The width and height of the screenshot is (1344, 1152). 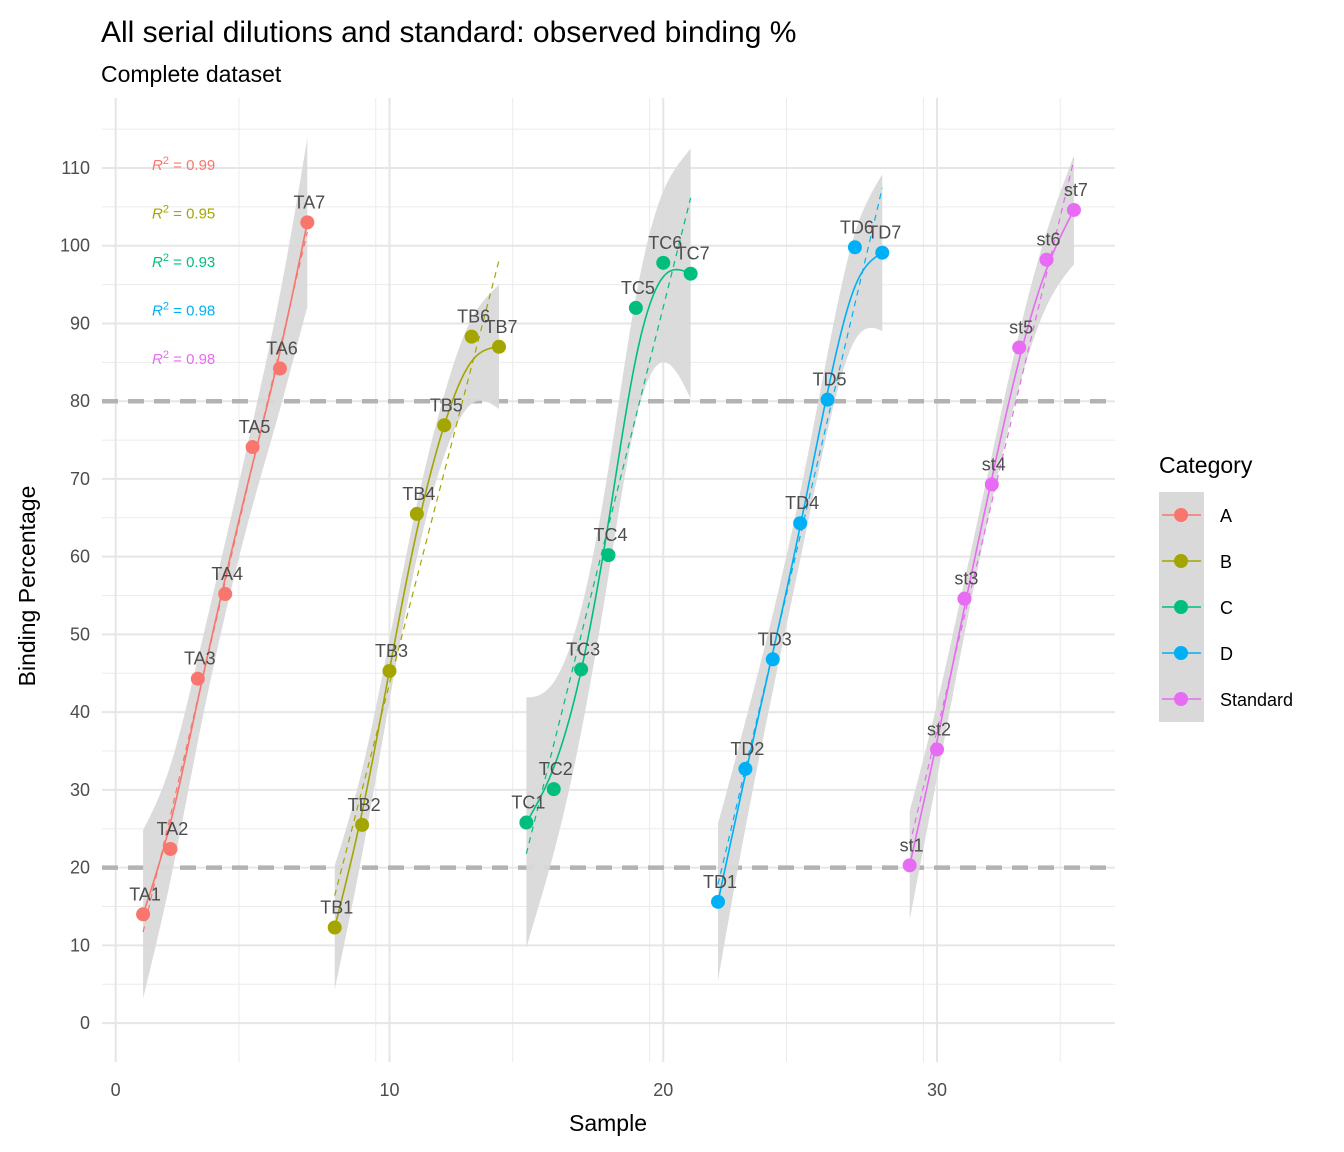 What do you see at coordinates (1076, 190) in the screenshot?
I see `point-label: st7` at bounding box center [1076, 190].